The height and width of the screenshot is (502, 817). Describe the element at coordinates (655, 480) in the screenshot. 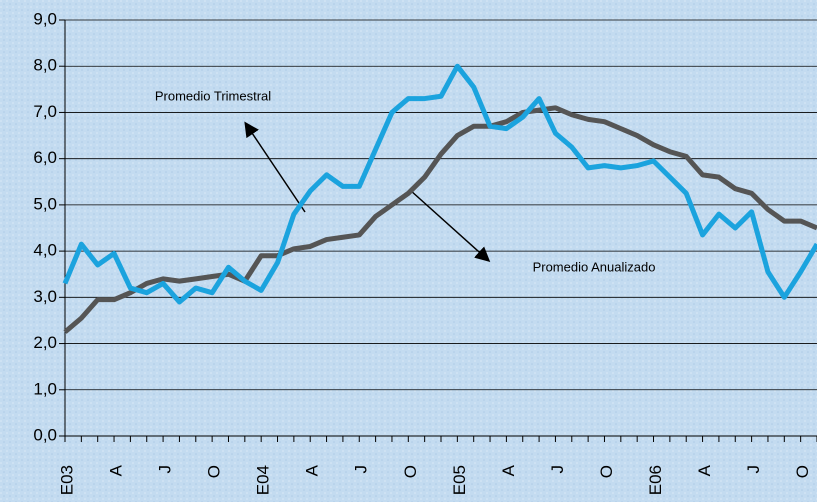

I see `x-tick-label: E06` at that location.